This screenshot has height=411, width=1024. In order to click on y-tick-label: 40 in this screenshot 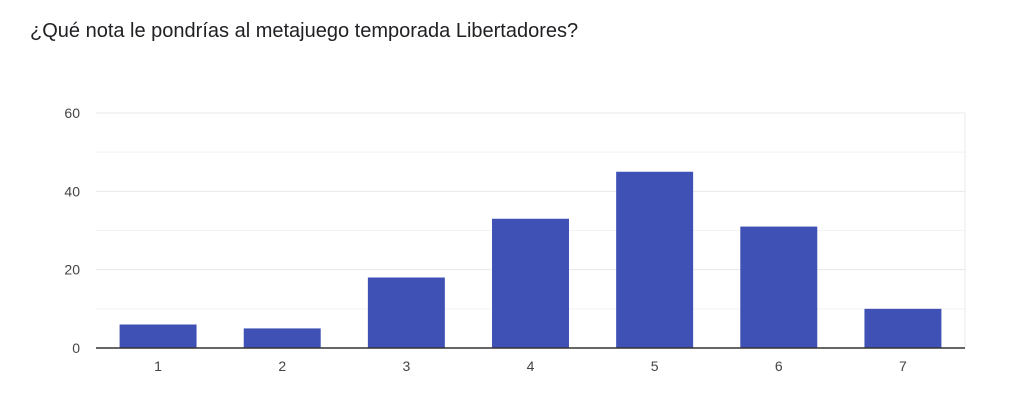, I will do `click(72, 191)`.